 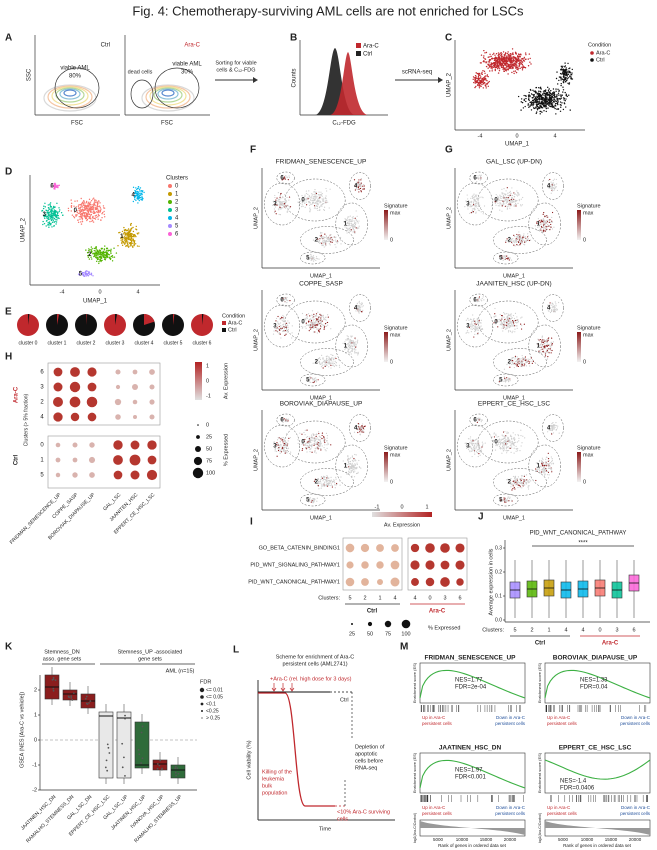 I want to click on label: viable AML, so click(x=187, y=65).